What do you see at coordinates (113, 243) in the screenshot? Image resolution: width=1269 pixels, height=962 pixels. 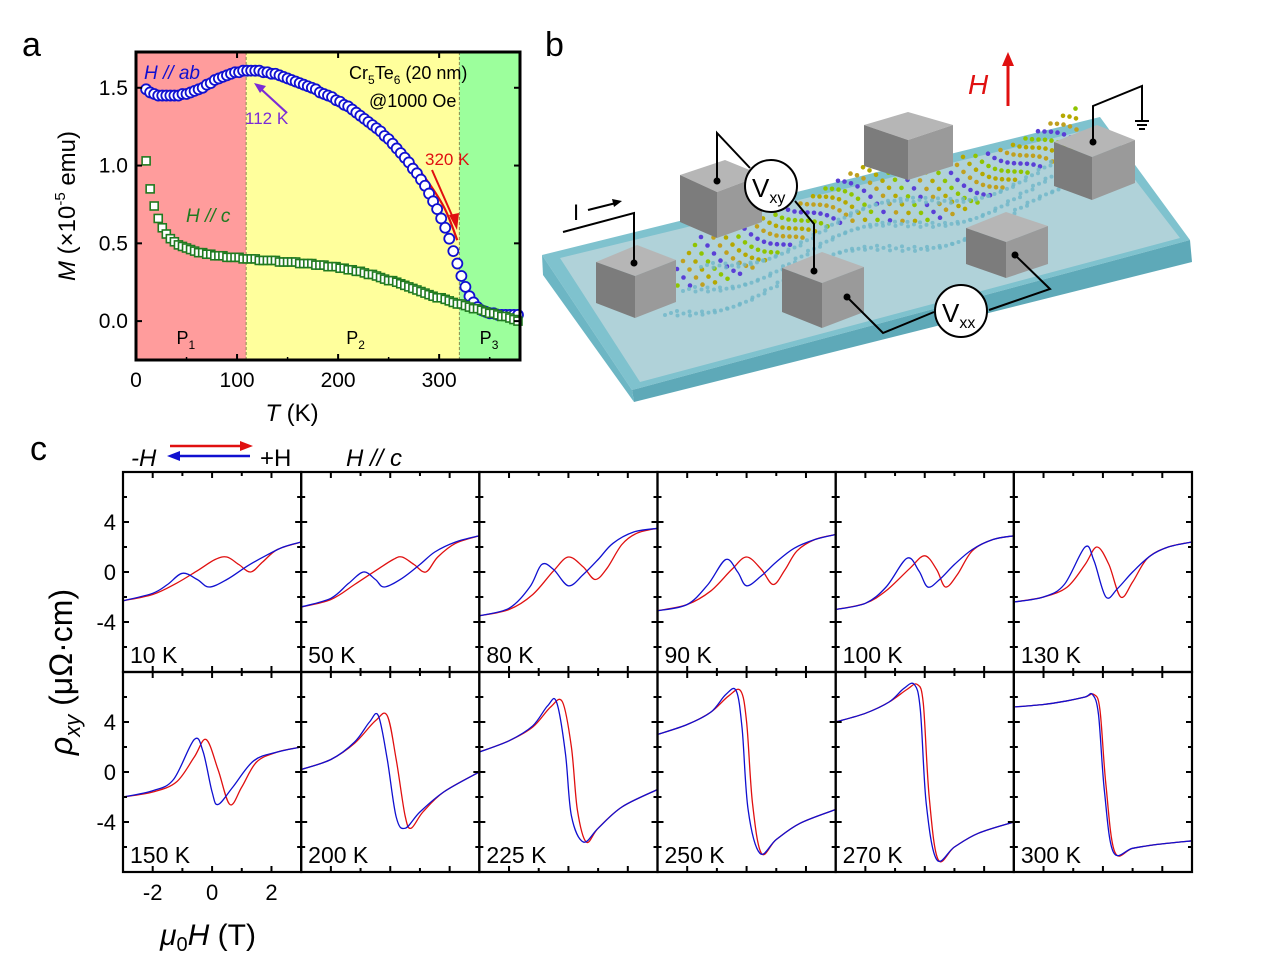 I see `y-tick-label: 0.5` at bounding box center [113, 243].